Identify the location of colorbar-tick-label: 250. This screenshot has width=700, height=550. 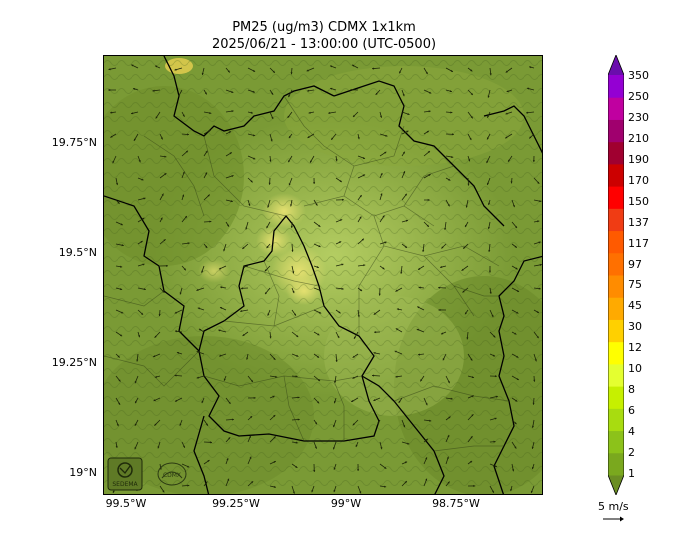
(638, 96).